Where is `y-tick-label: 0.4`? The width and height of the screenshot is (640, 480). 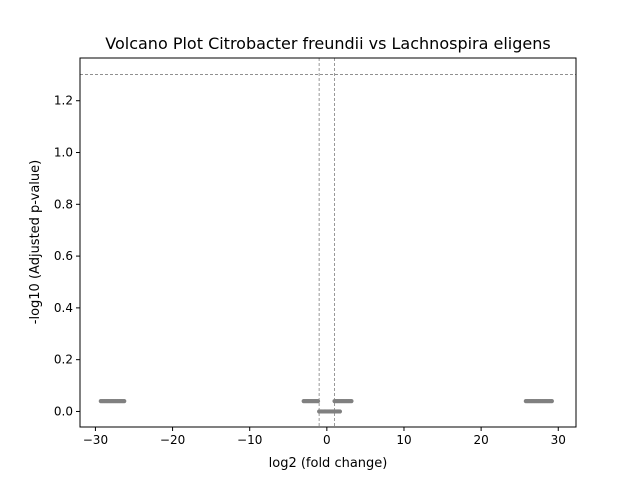
y-tick-label: 0.4 is located at coordinates (63, 308).